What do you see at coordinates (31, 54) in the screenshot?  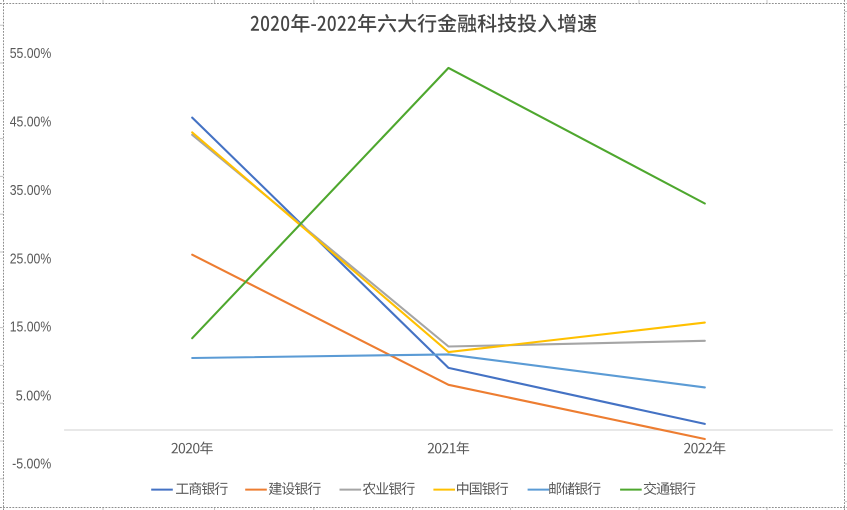 I see `svg-text: 55.00%` at bounding box center [31, 54].